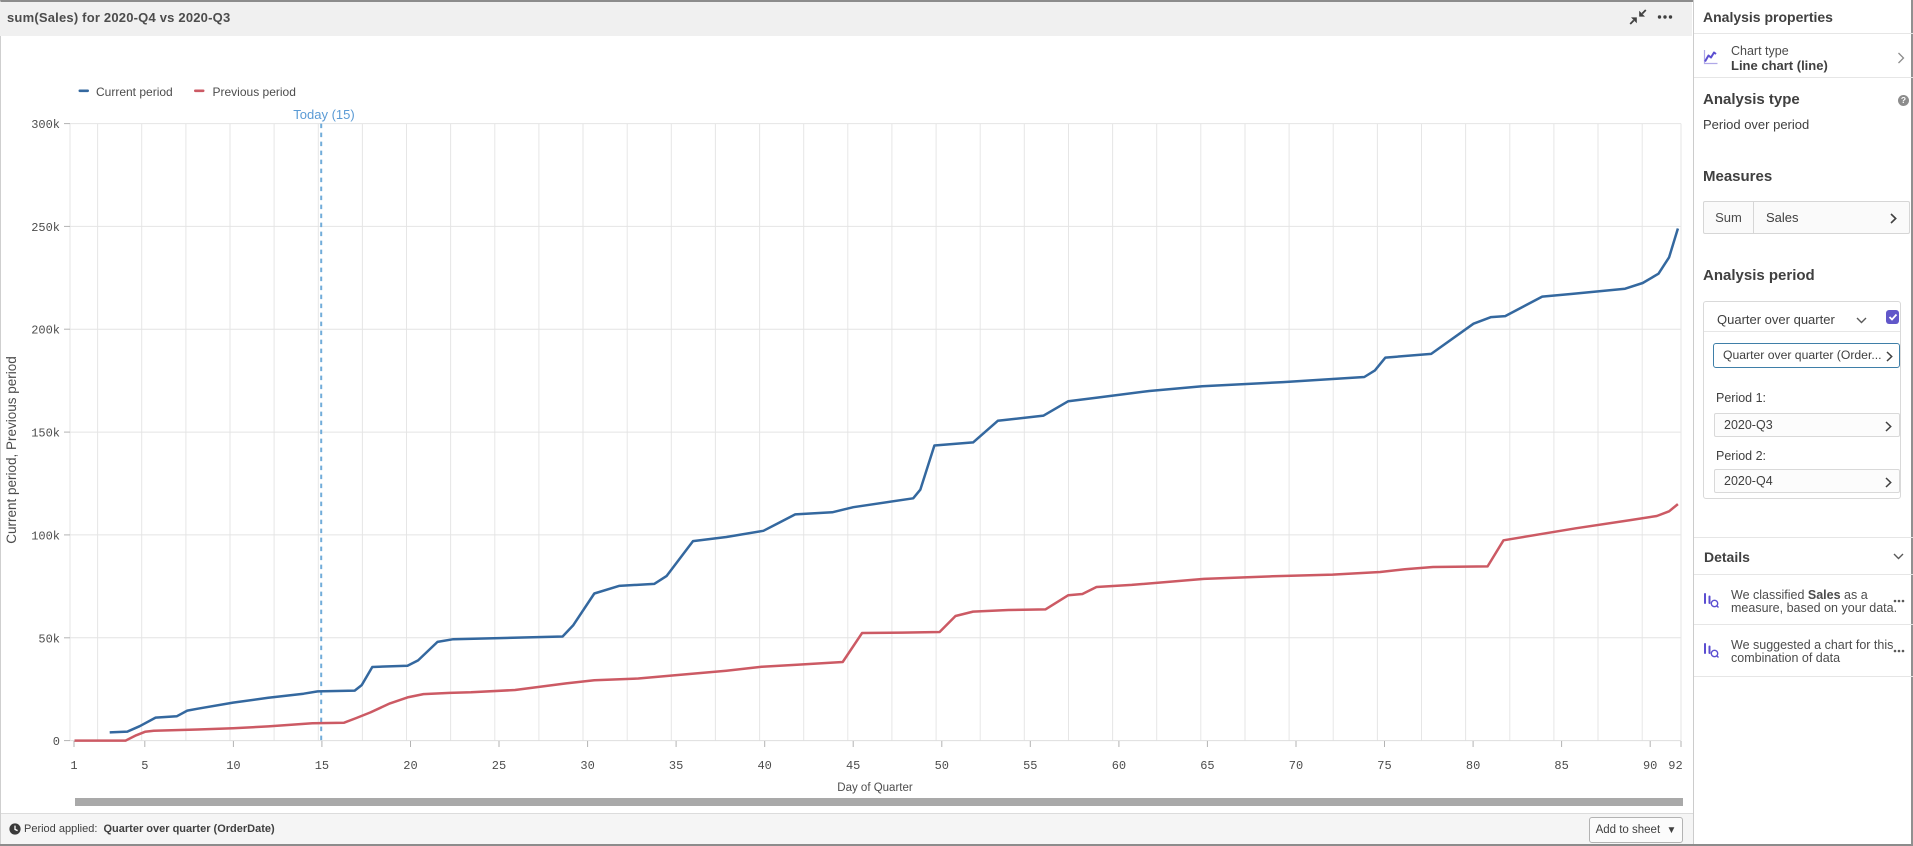 The height and width of the screenshot is (846, 1913). I want to click on svg-text: Current period, so click(134, 92).